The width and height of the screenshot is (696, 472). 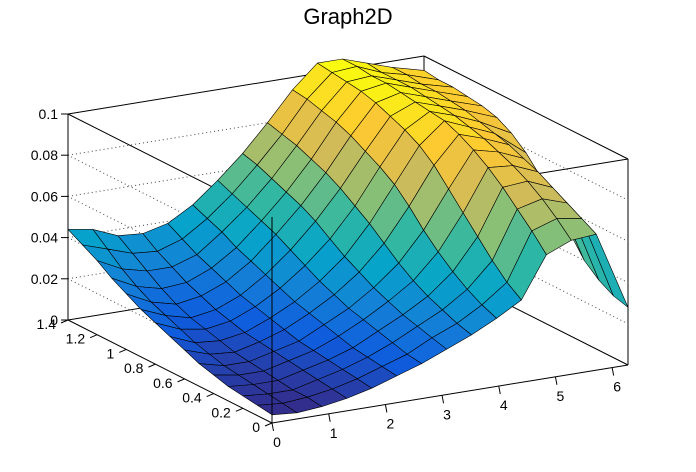 What do you see at coordinates (526, 107) in the screenshot?
I see `back-edge` at bounding box center [526, 107].